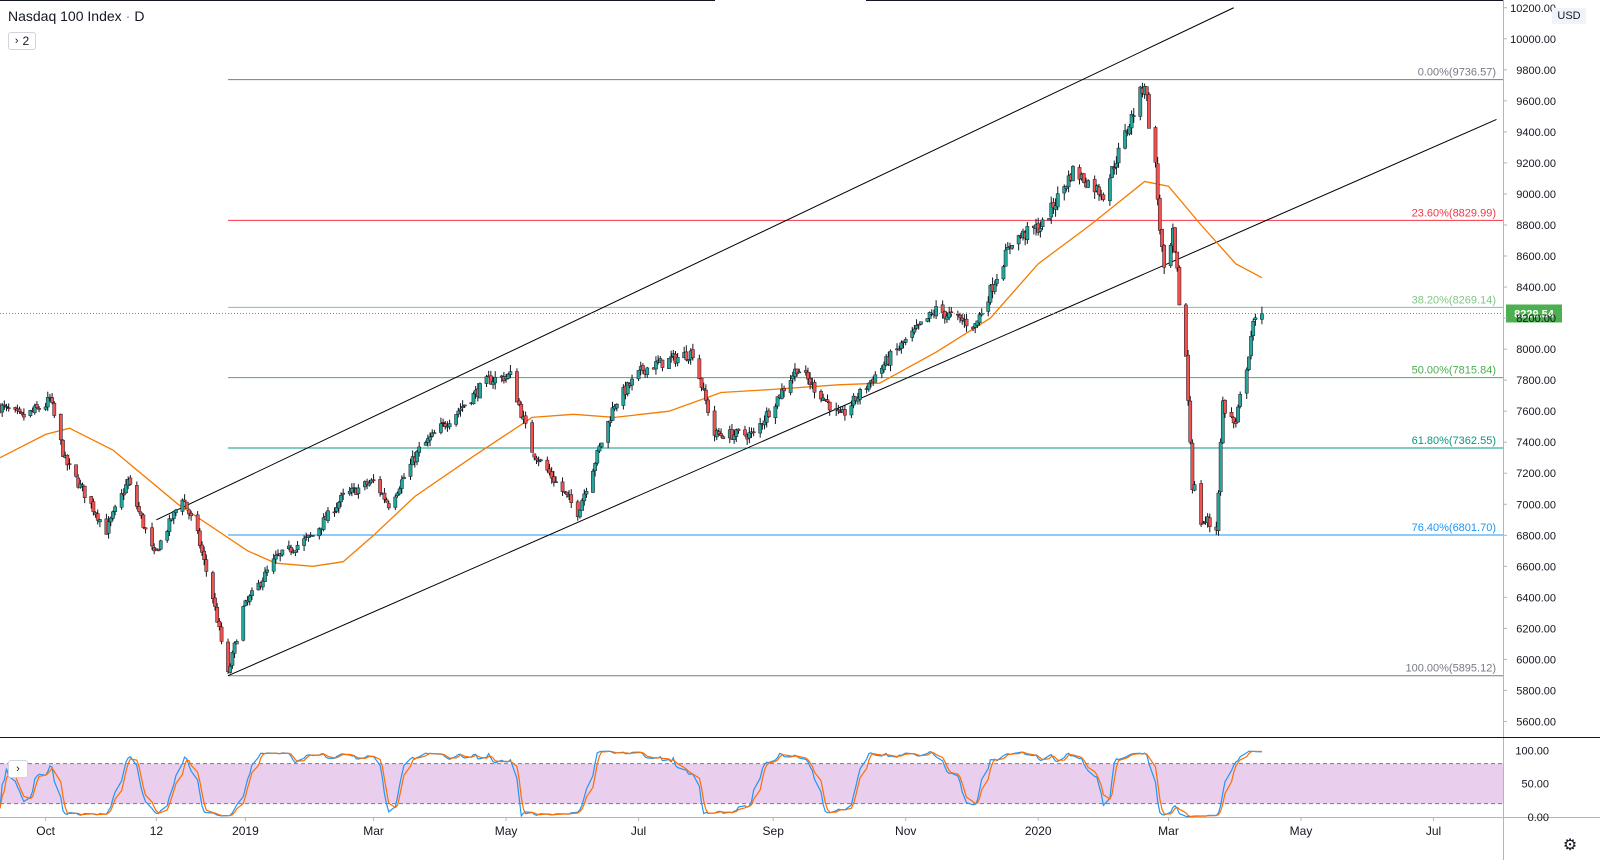  What do you see at coordinates (1569, 16) in the screenshot?
I see `currency-label: USD` at bounding box center [1569, 16].